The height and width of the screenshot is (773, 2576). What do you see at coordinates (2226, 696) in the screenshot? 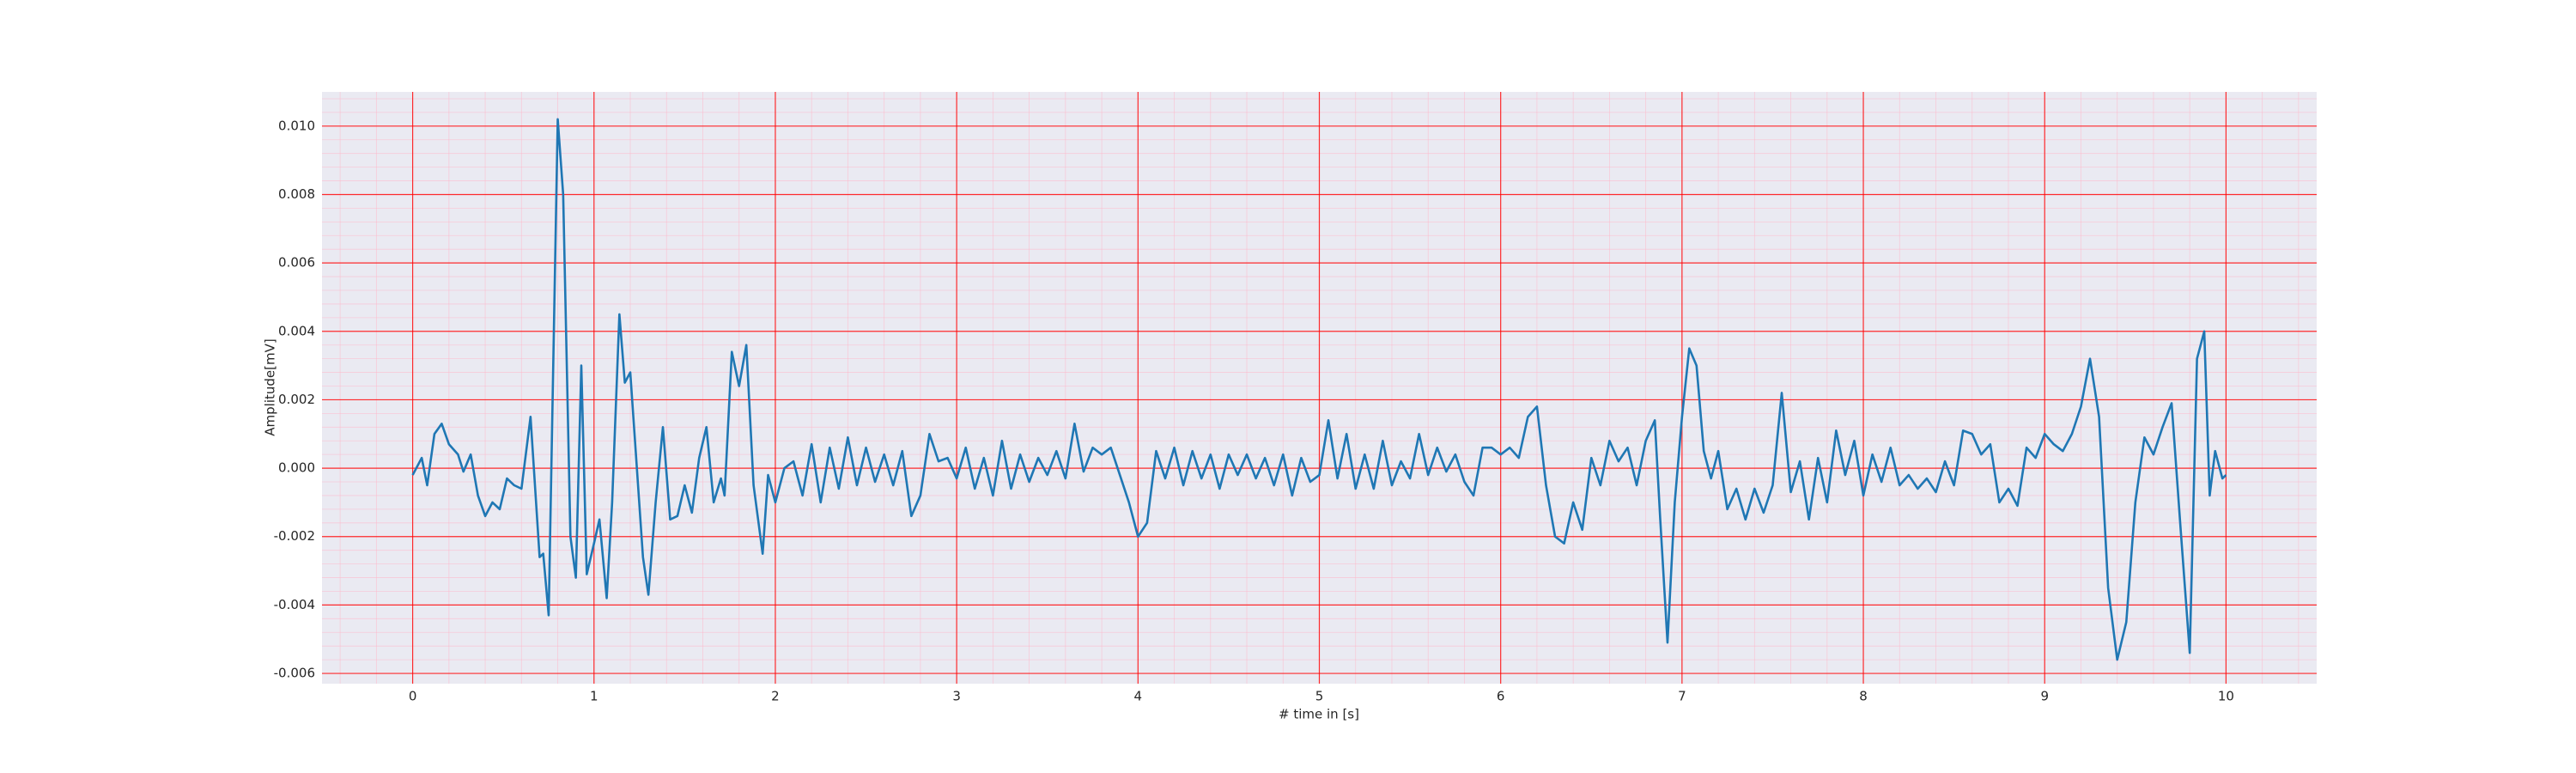
I see `x-tick-label: 10` at bounding box center [2226, 696].